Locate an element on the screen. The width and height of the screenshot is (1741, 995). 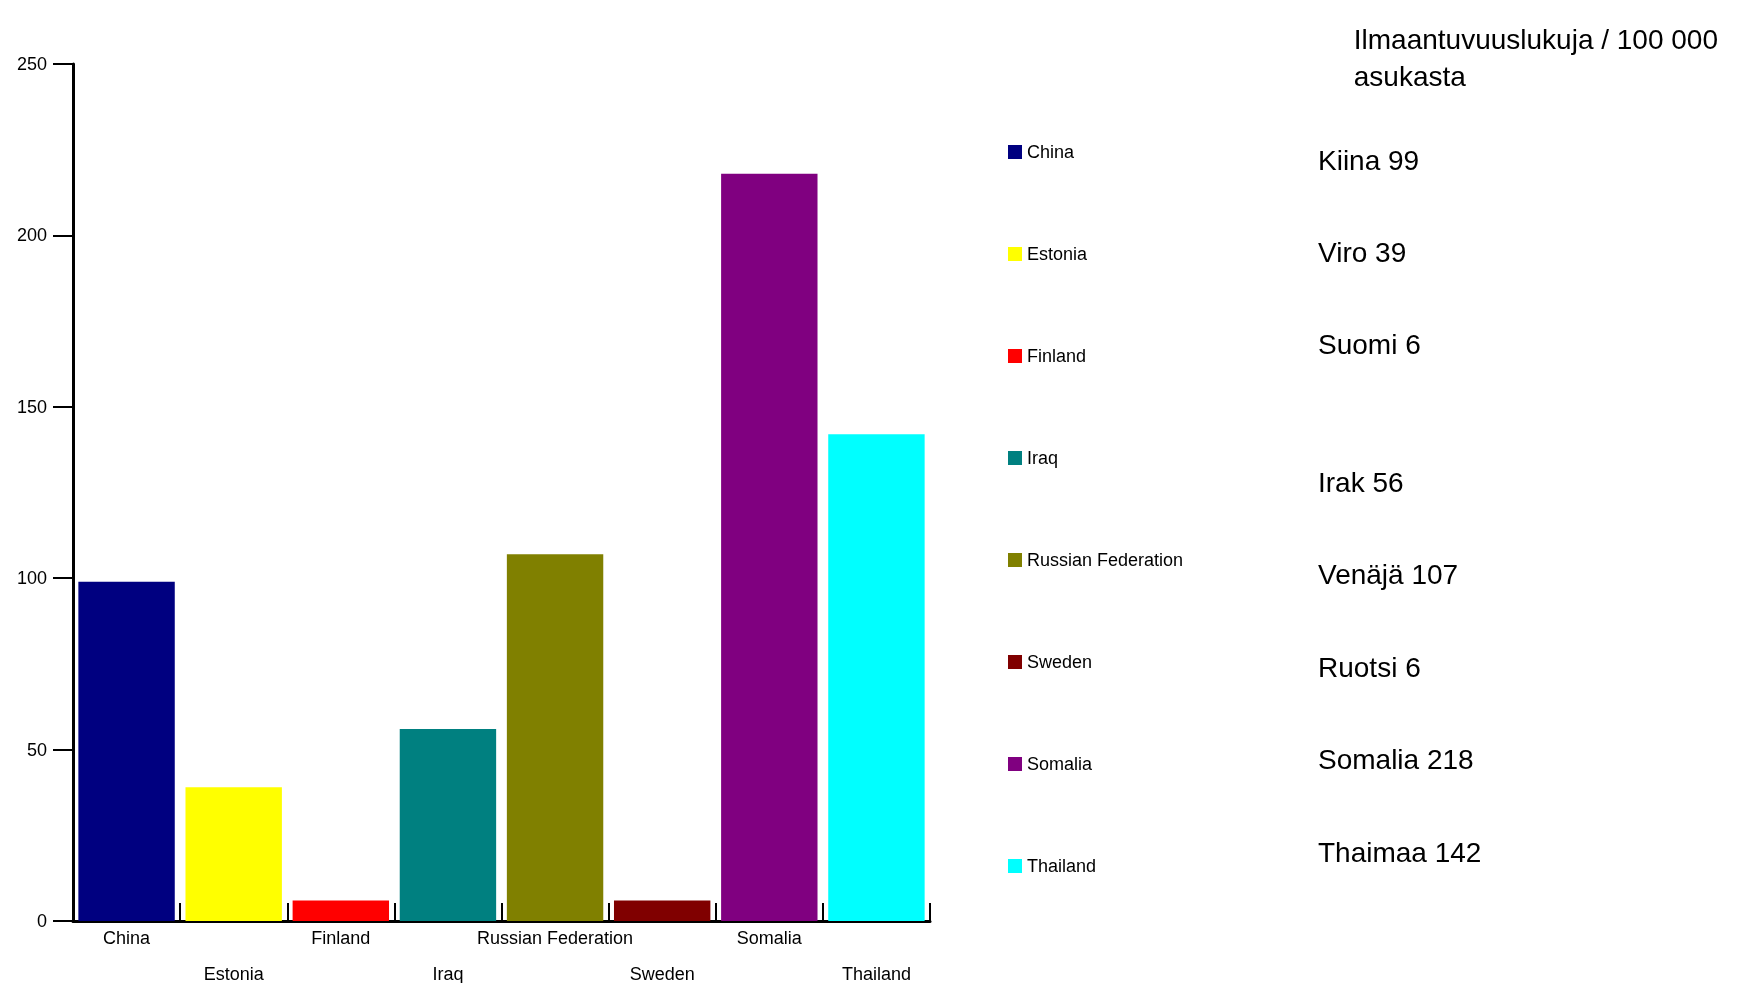
y-tick-label: 200 is located at coordinates (31, 235).